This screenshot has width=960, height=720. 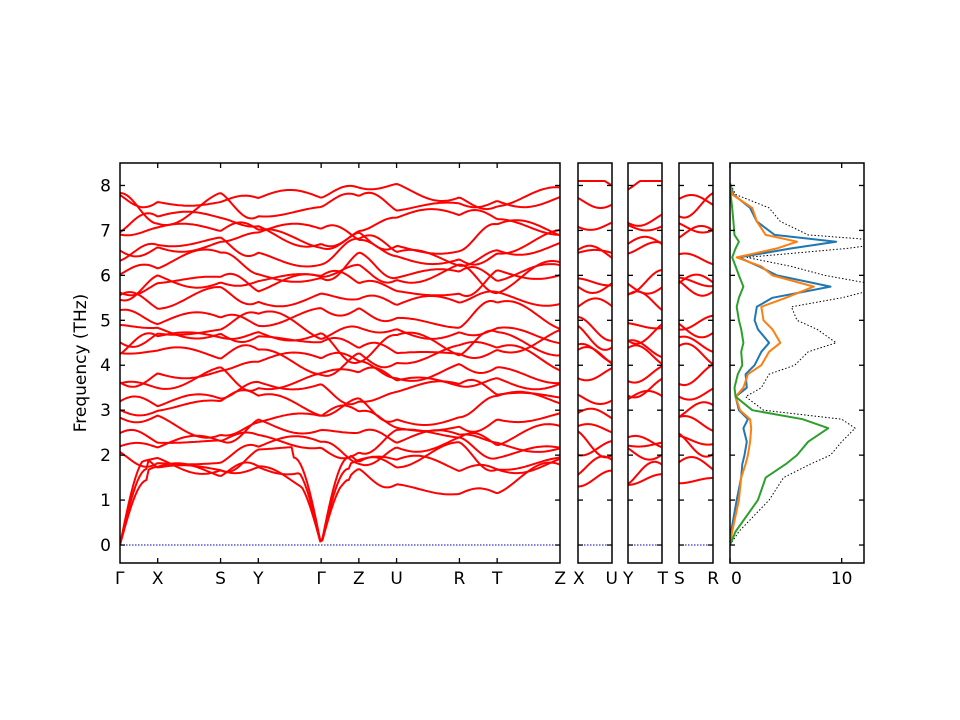 What do you see at coordinates (105, 186) in the screenshot?
I see `y-tick-label: 8` at bounding box center [105, 186].